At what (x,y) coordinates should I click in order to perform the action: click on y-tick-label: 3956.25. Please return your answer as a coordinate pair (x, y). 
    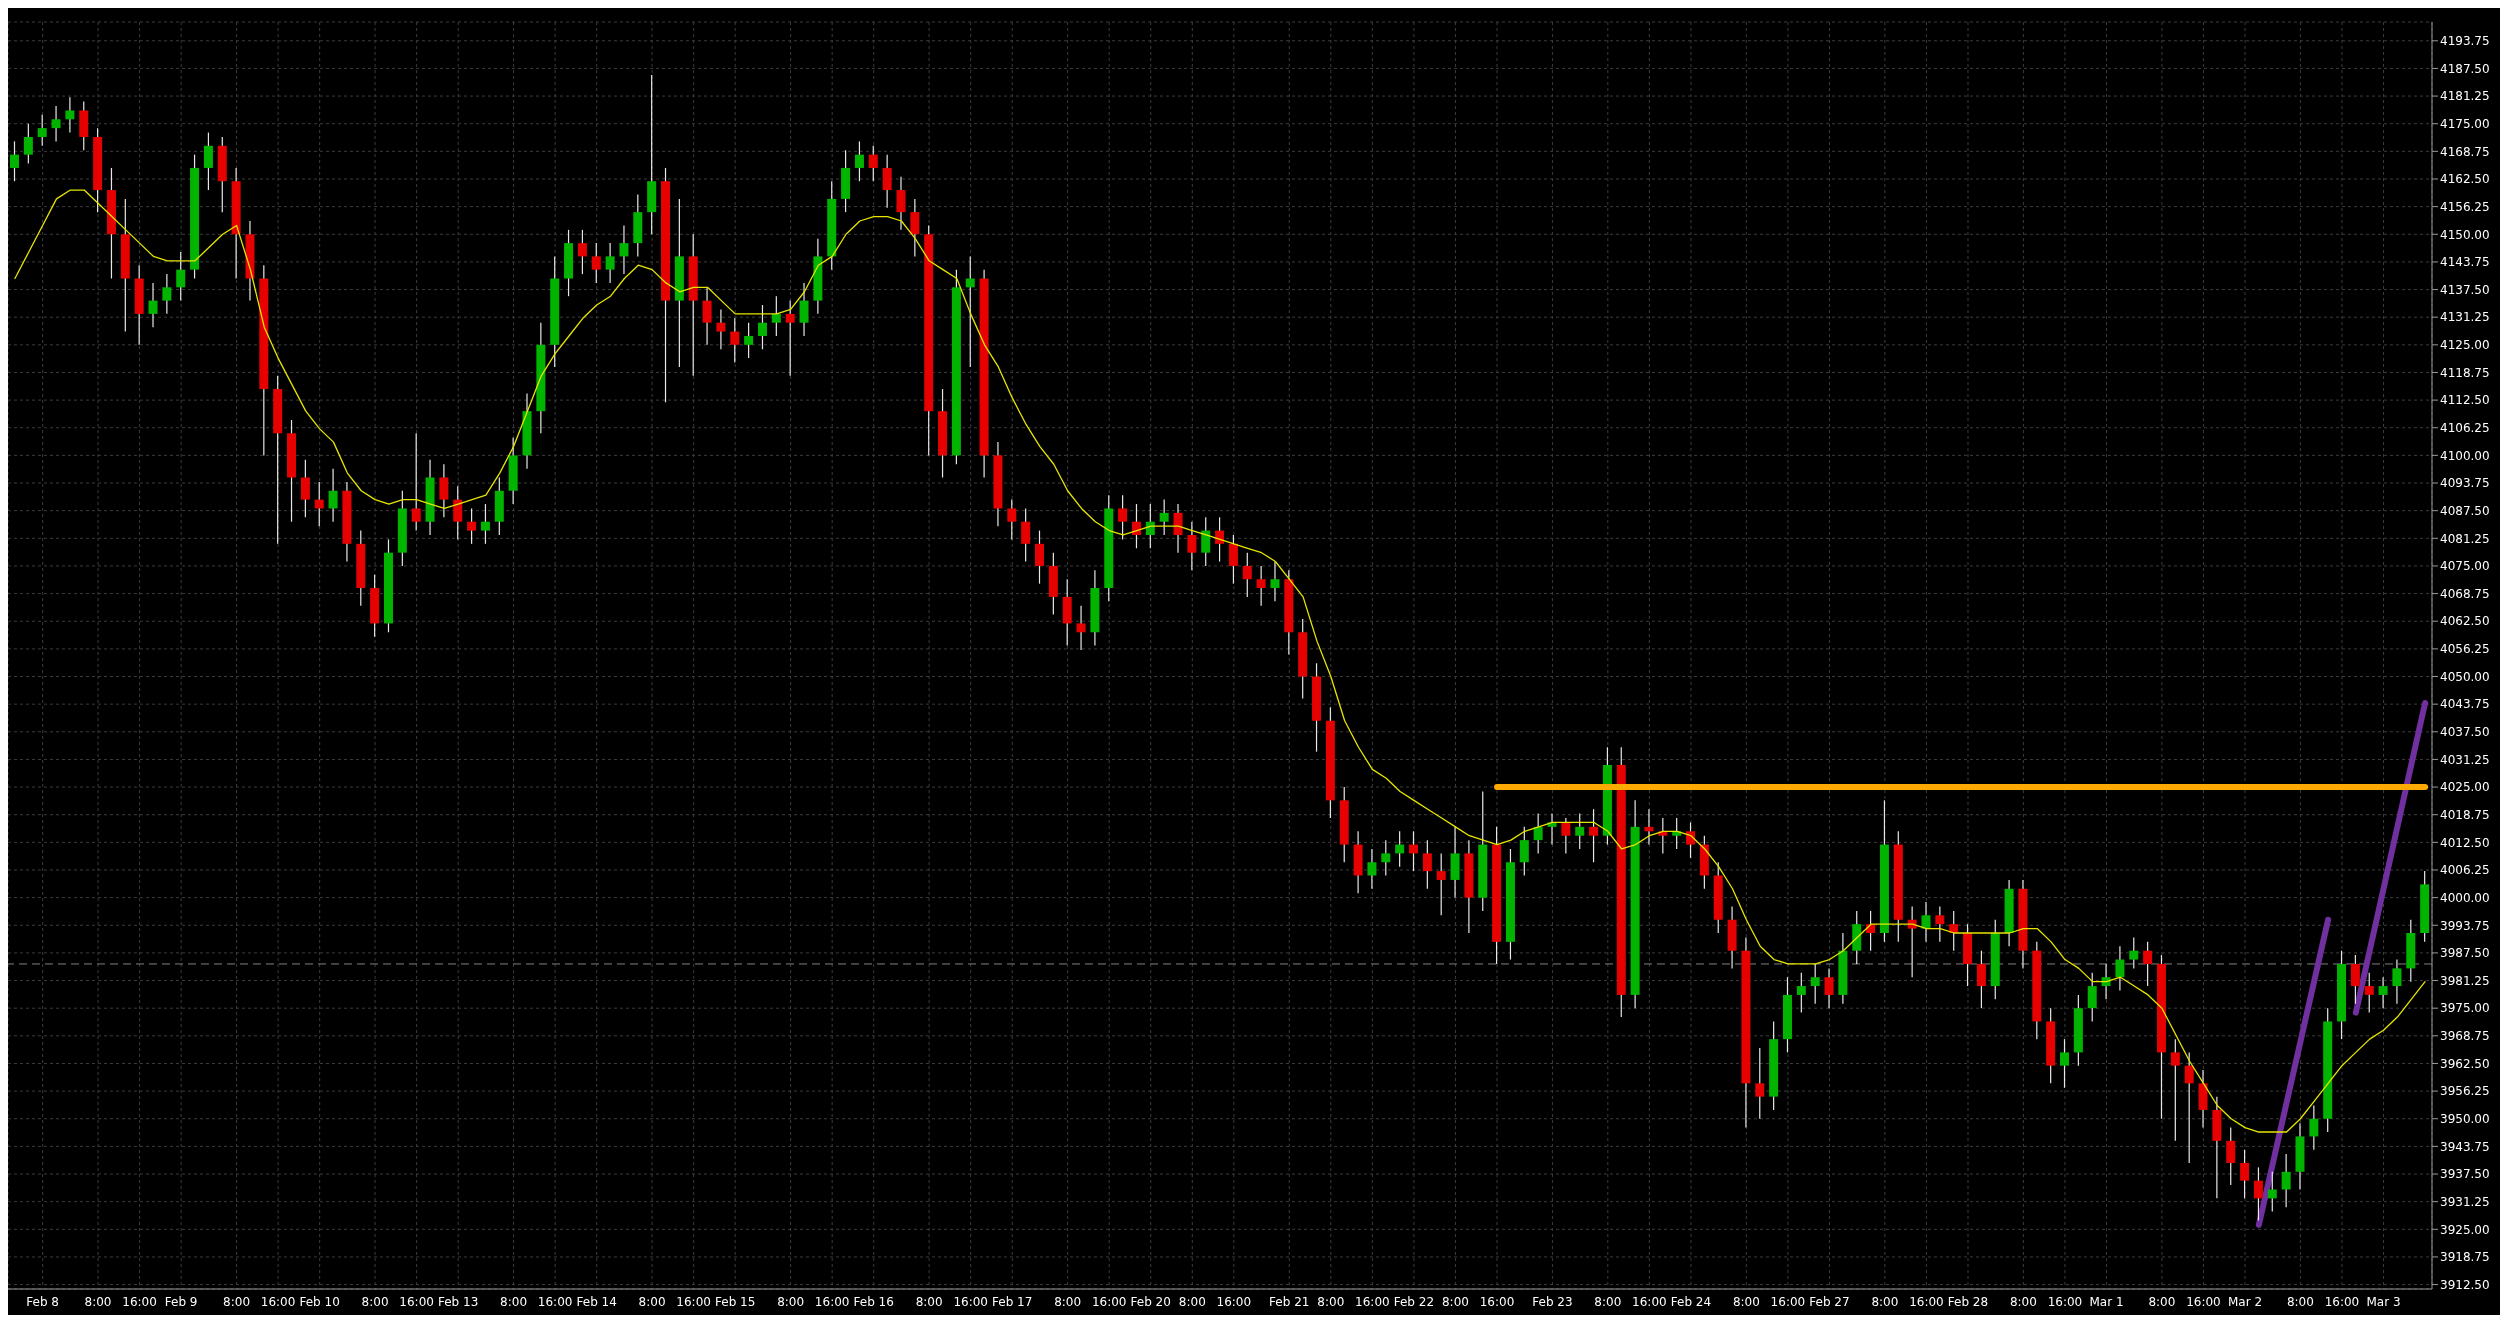
    Looking at the image, I should click on (2465, 1091).